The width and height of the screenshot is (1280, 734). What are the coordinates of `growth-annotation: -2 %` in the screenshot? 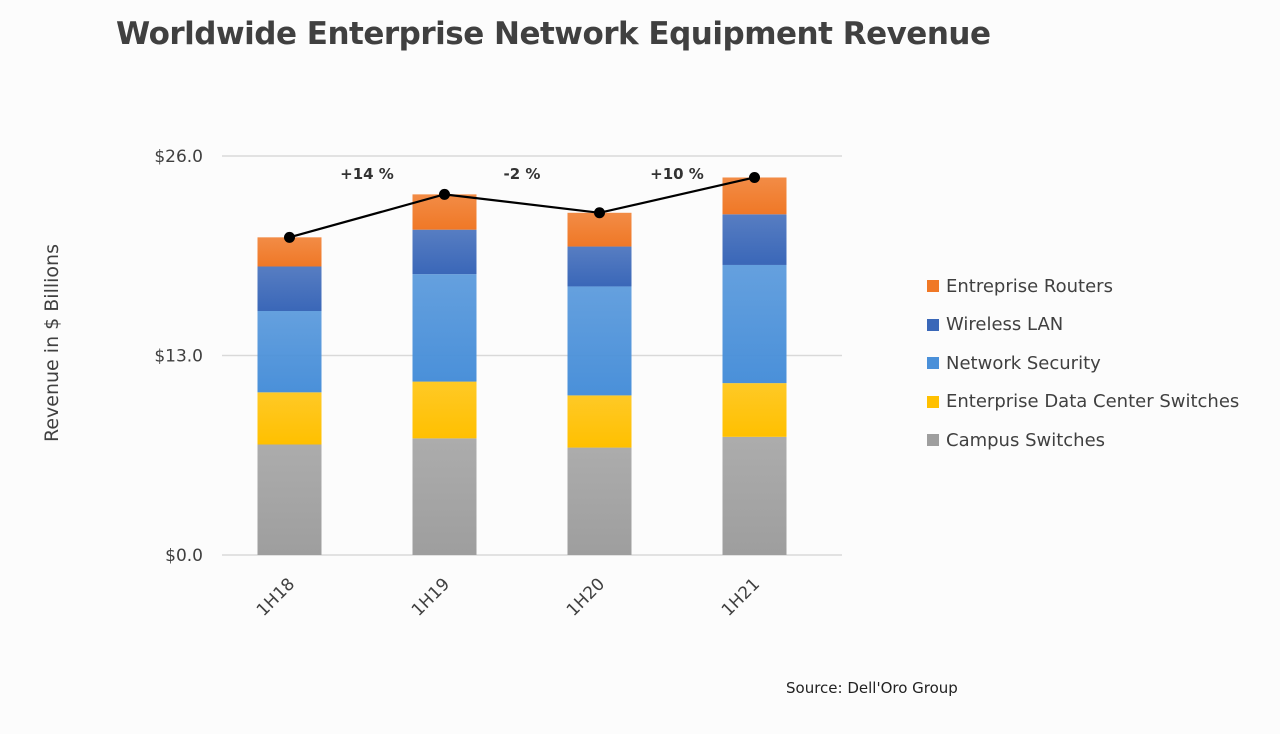 It's located at (522, 174).